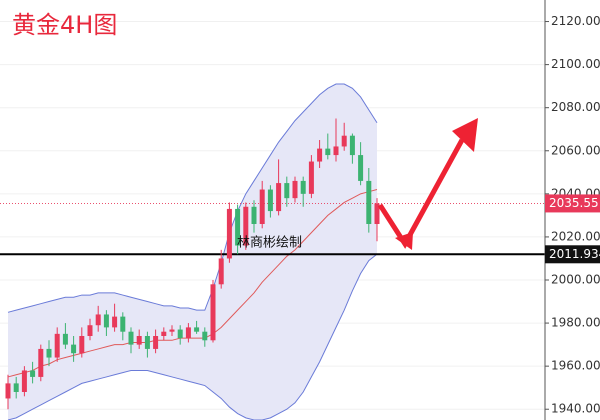 The width and height of the screenshot is (600, 420). What do you see at coordinates (64, 25) in the screenshot?
I see `chart-title: 黄金4H图` at bounding box center [64, 25].